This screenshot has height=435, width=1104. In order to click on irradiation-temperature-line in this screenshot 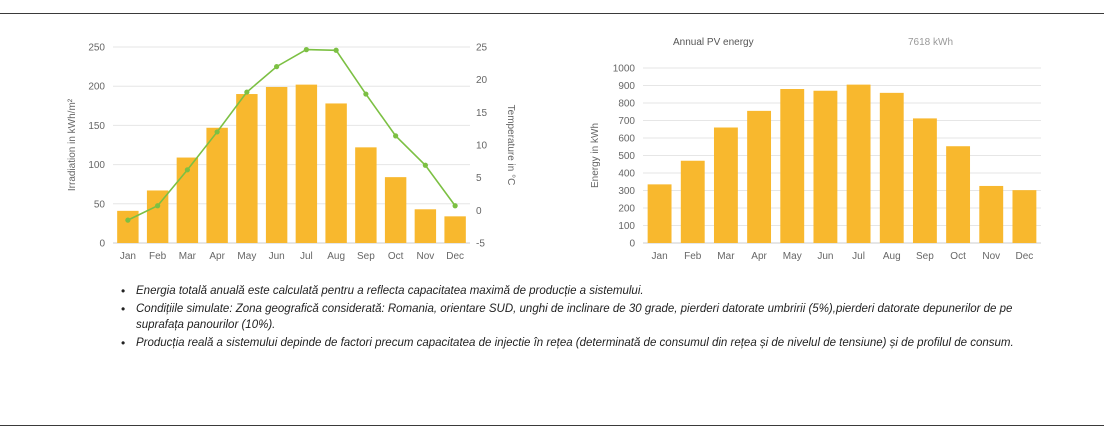, I will do `click(291, 134)`.